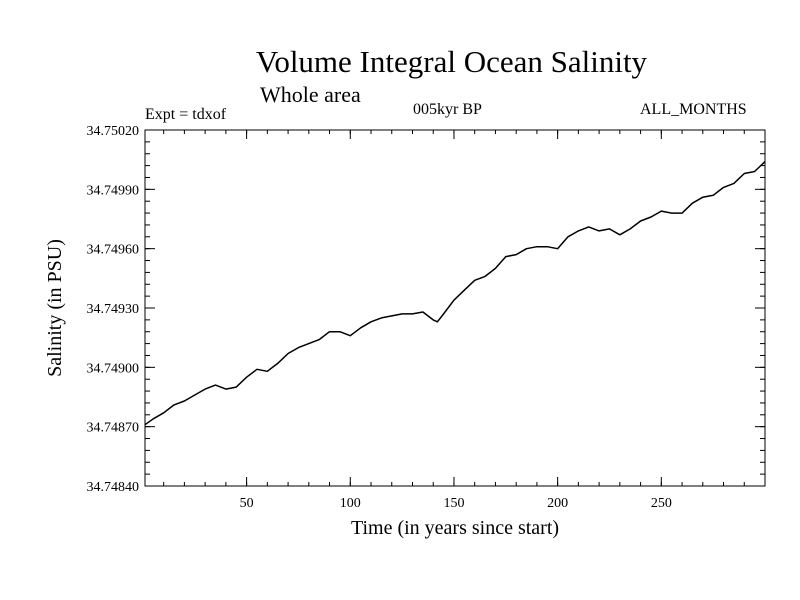 The image size is (800, 600). Describe the element at coordinates (451, 61) in the screenshot. I see `chart-title: Volume Integral Ocean Salinity` at that location.